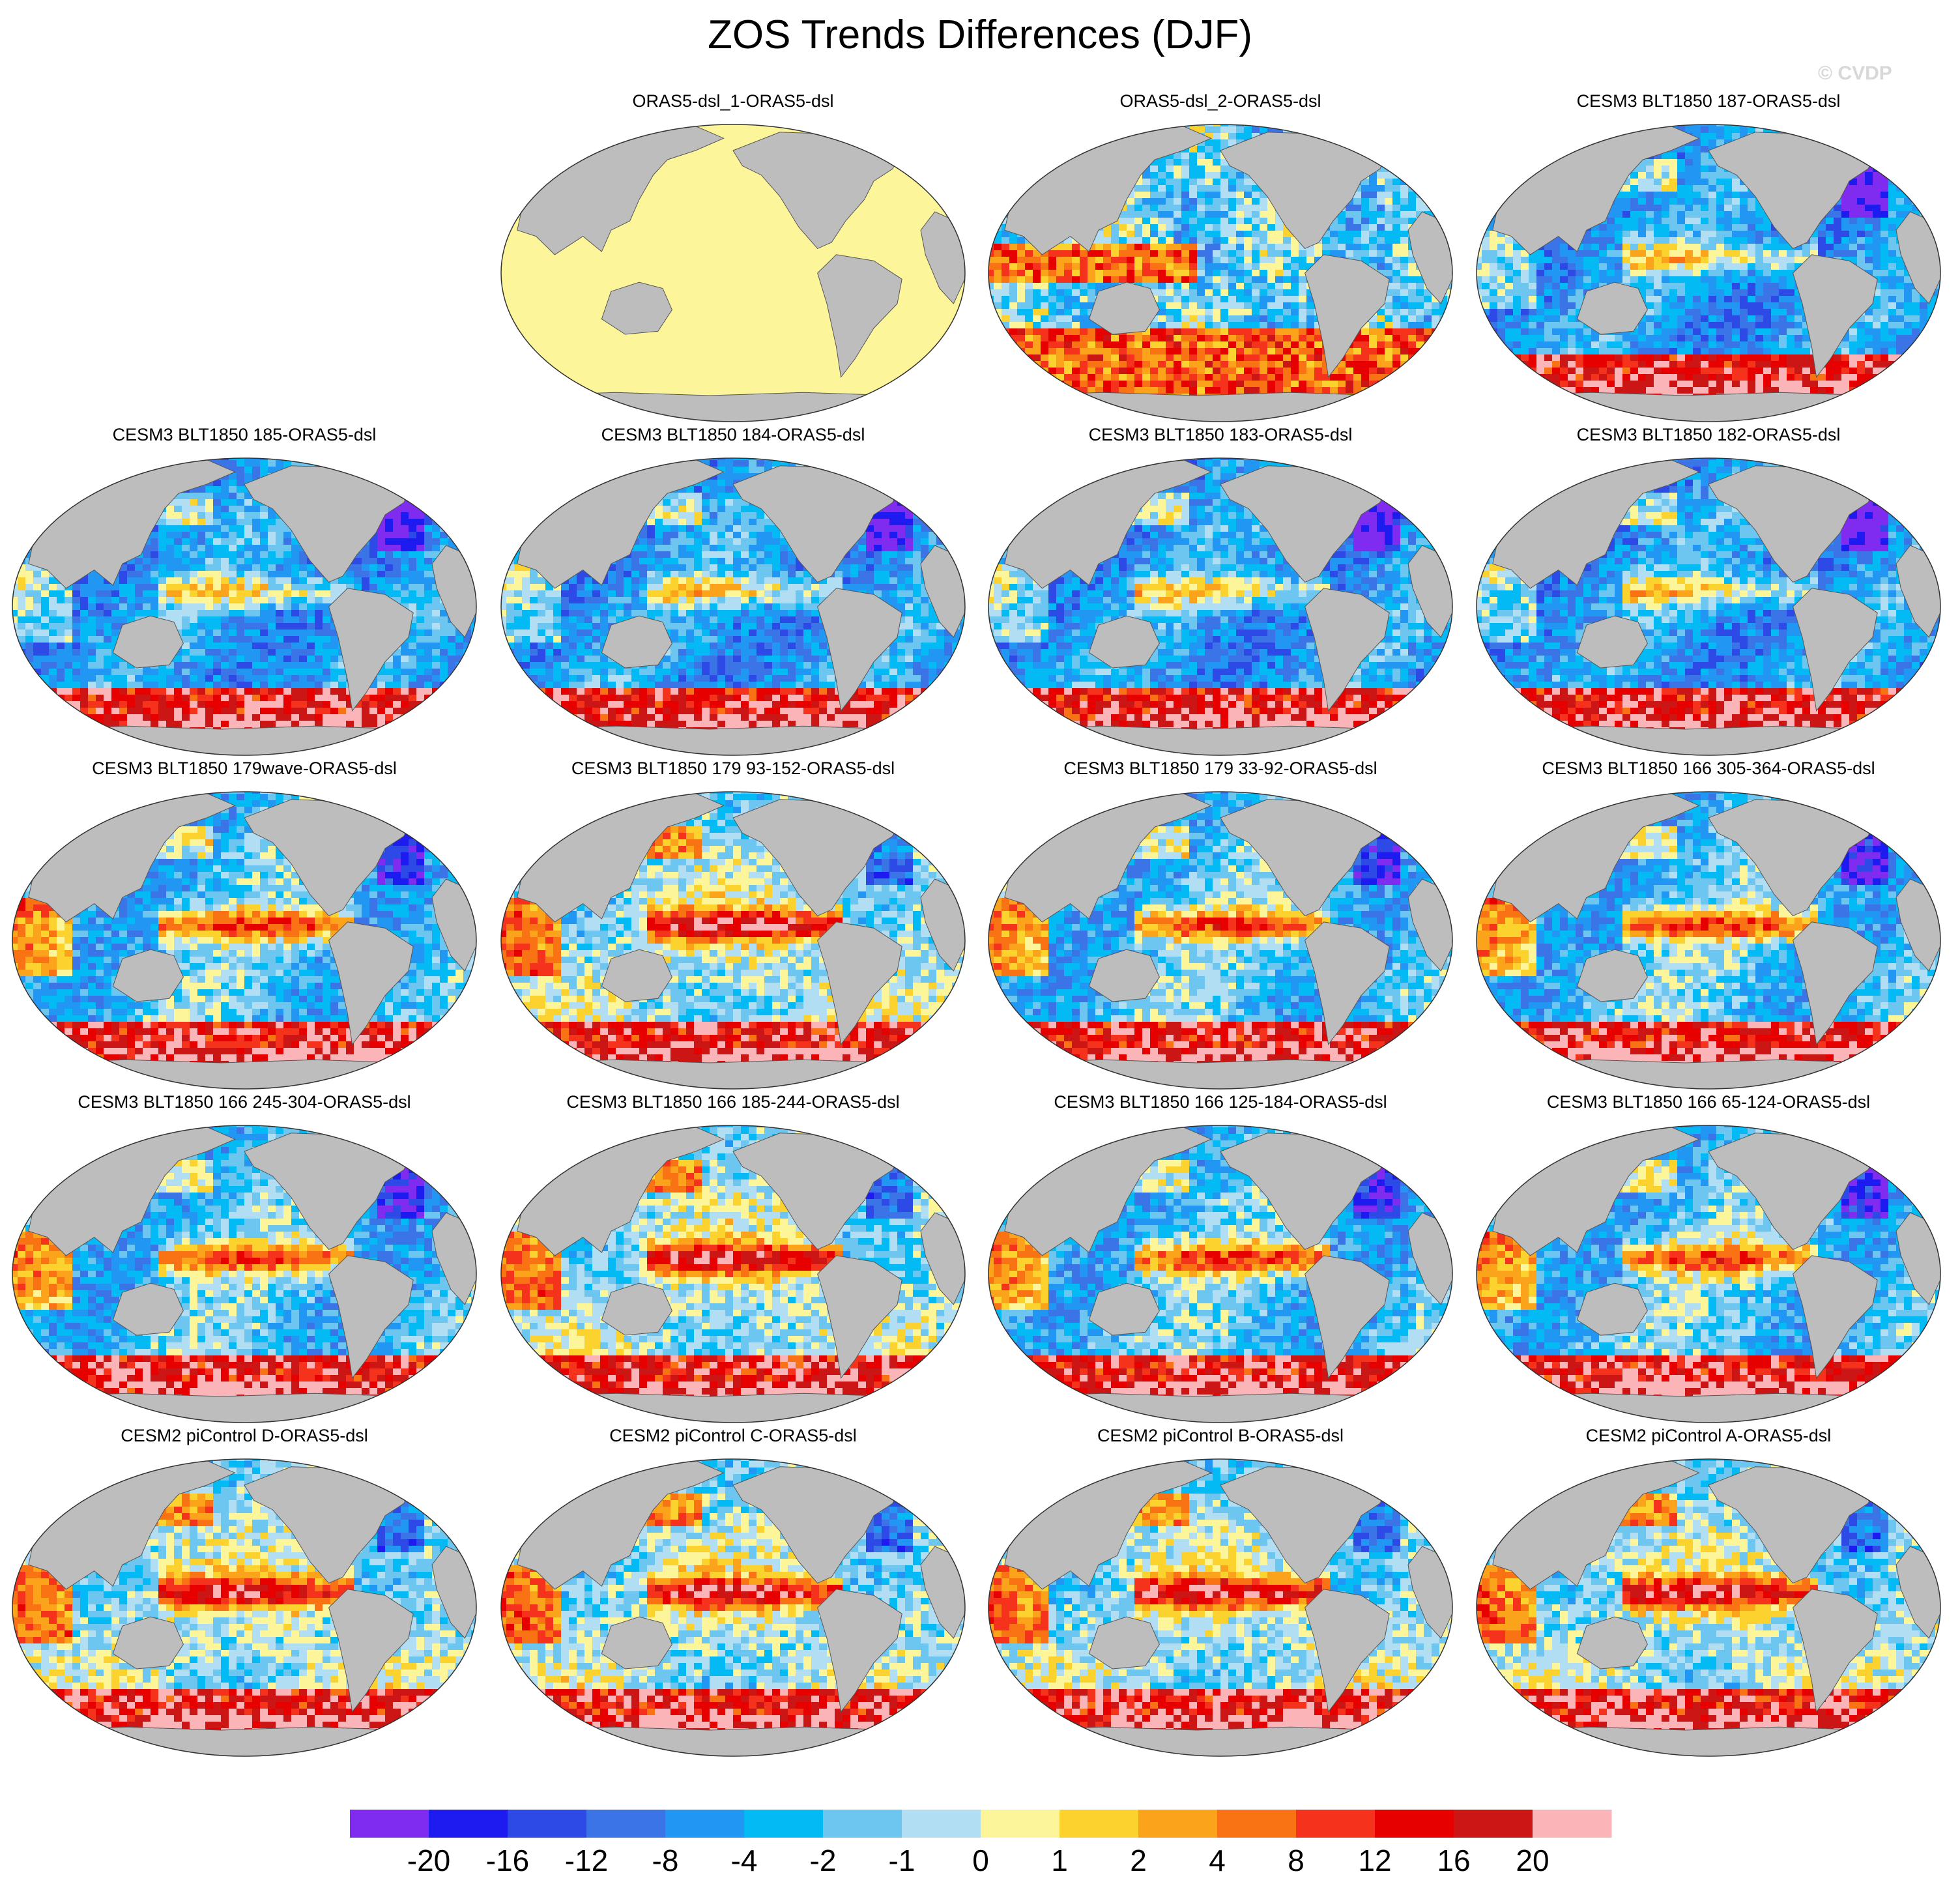 The width and height of the screenshot is (1960, 1895). I want to click on panel-title: CESM2 piControl D-ORAS5-dsl, so click(244, 1436).